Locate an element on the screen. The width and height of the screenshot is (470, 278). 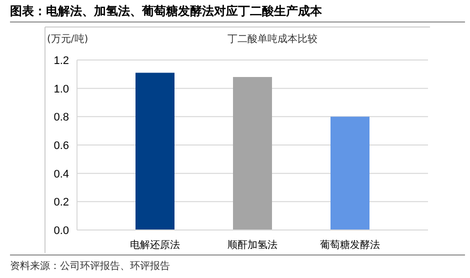
y-tick-label: 1.2 is located at coordinates (61, 61).